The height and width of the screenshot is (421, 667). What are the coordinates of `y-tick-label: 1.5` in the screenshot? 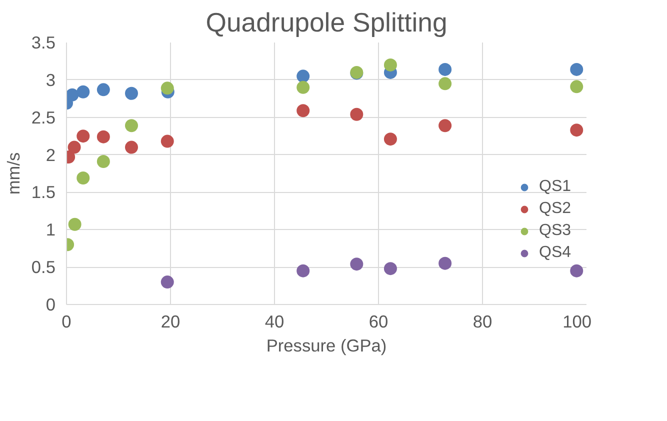 It's located at (43, 192).